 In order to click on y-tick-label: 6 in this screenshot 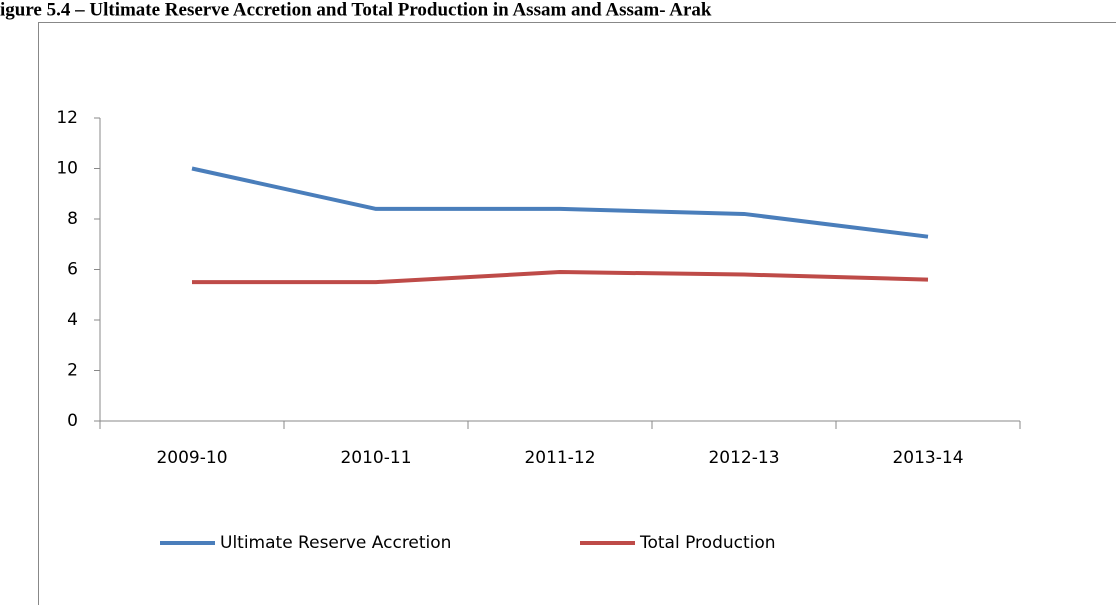, I will do `click(72, 270)`.